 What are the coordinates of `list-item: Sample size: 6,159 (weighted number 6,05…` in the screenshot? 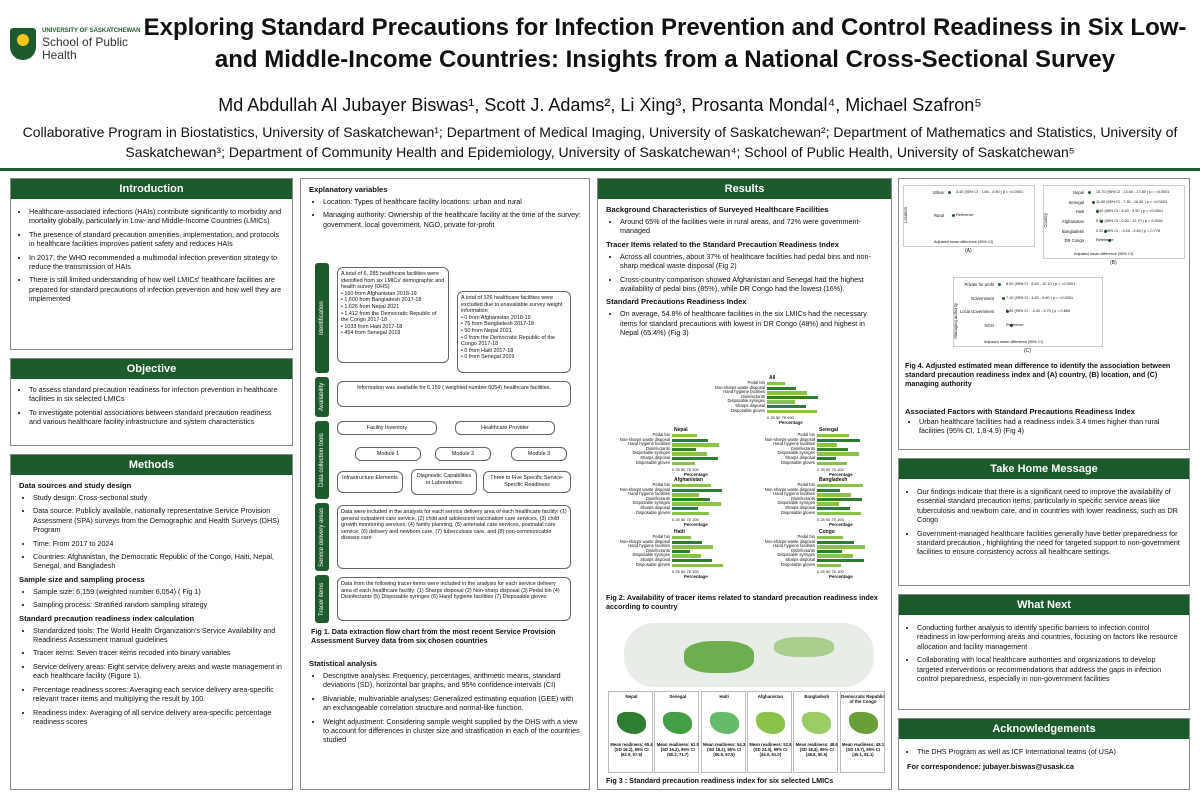 It's located at (158, 591).